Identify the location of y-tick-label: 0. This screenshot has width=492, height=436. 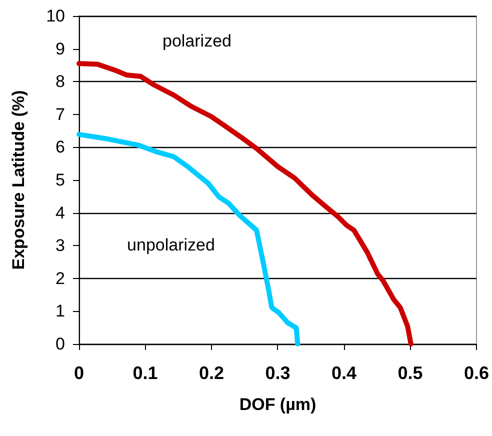
(60, 344).